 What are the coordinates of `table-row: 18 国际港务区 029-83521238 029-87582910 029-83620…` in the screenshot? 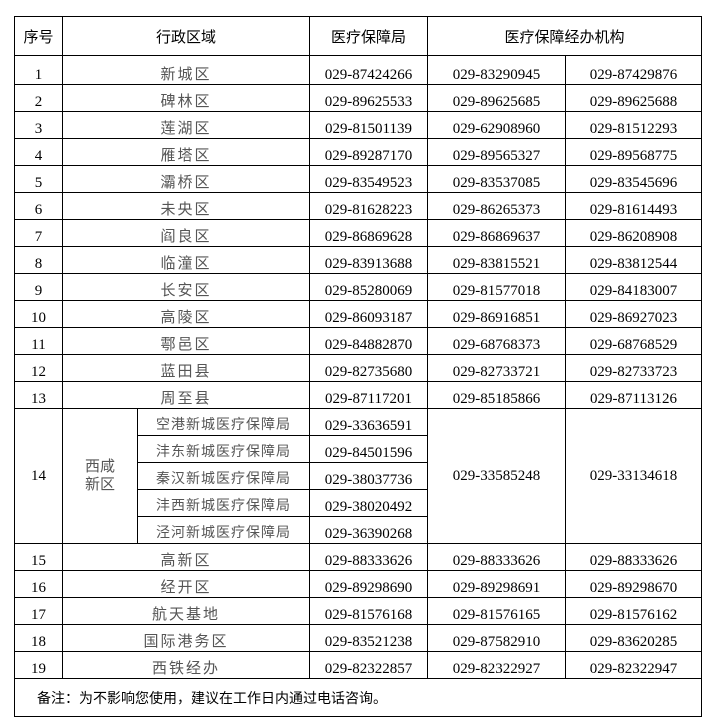 It's located at (358, 638).